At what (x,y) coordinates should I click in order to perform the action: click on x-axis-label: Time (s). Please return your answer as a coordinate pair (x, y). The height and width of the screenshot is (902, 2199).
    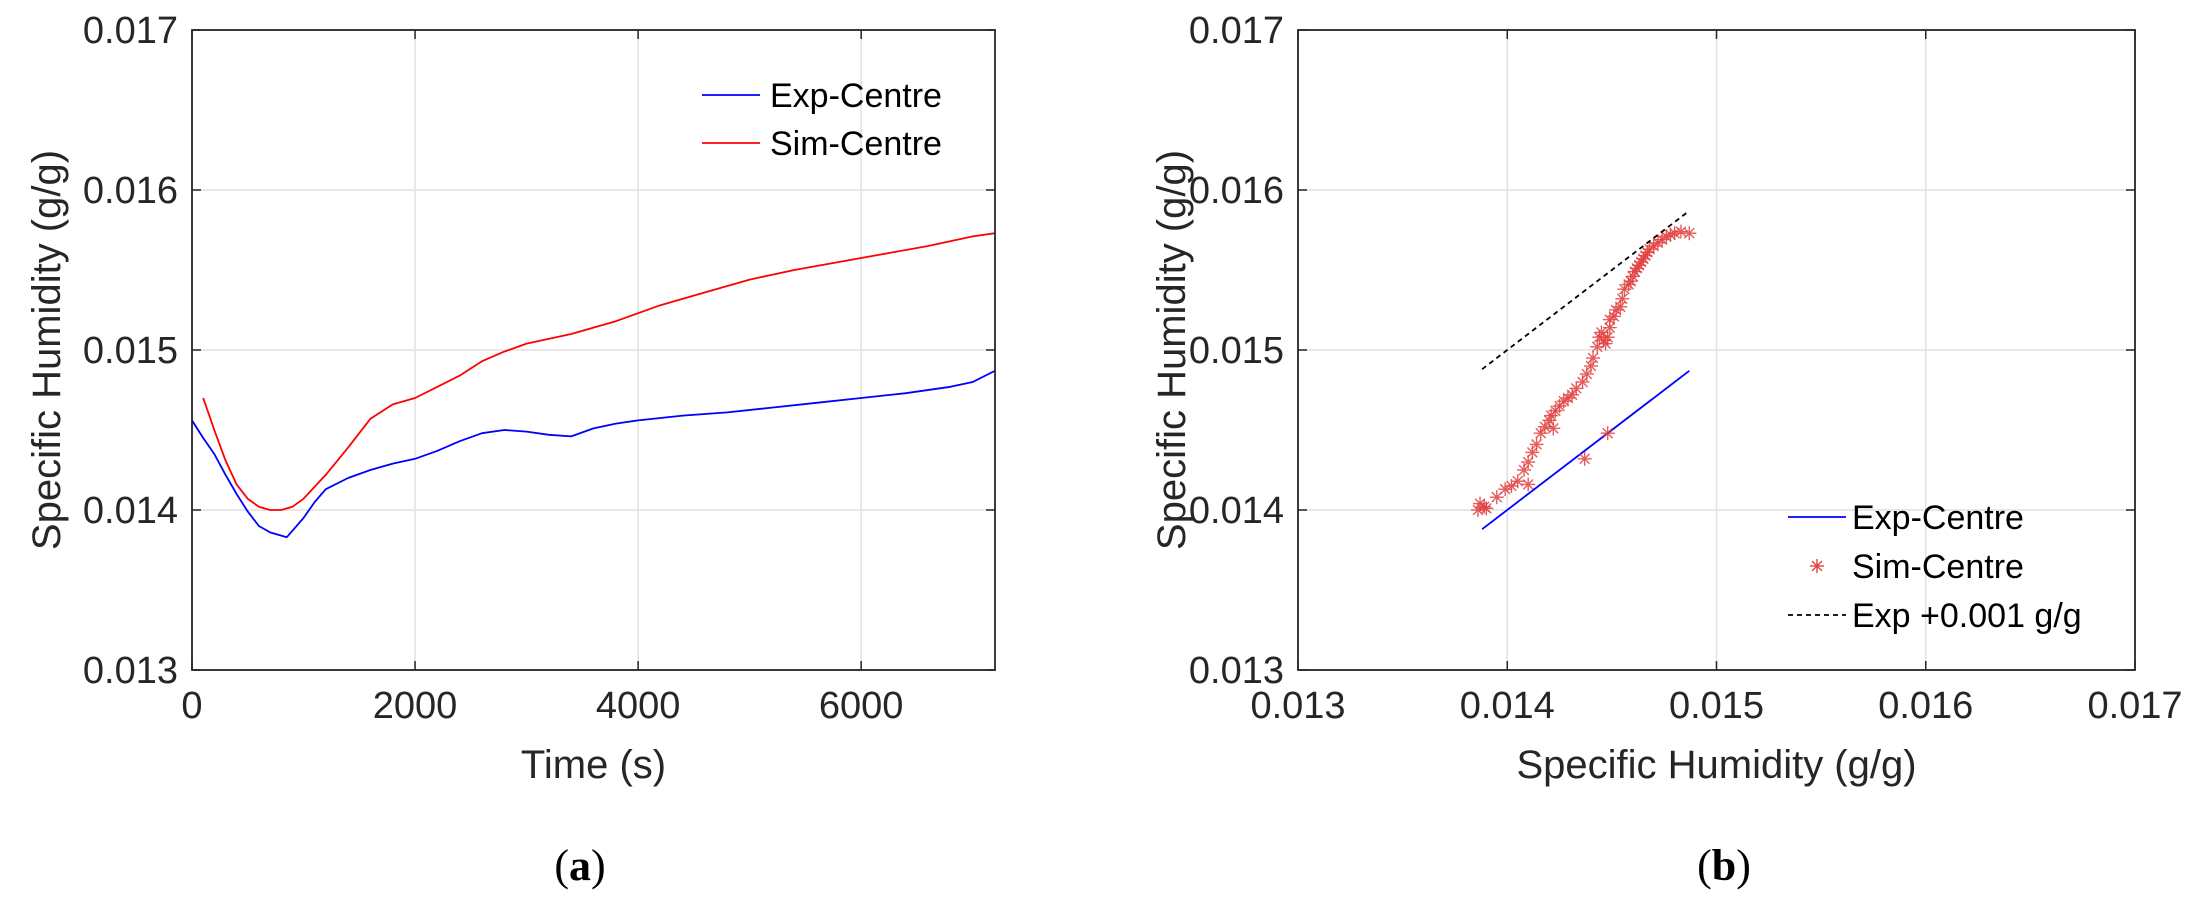
    Looking at the image, I should click on (593, 765).